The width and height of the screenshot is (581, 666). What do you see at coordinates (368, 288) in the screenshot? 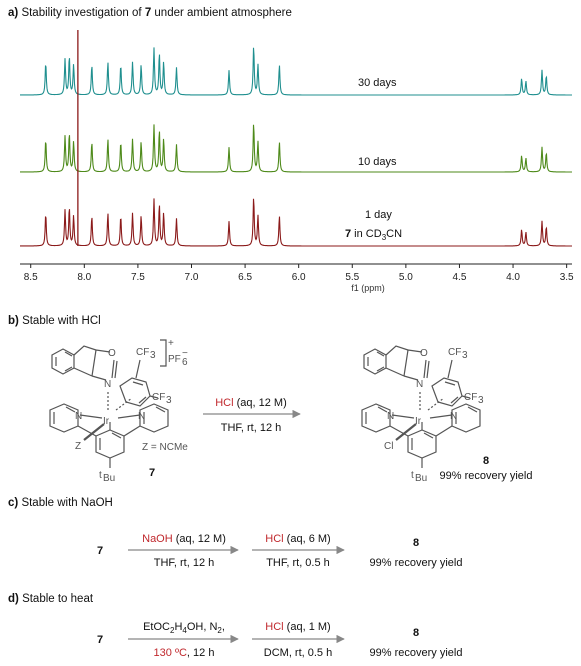
I see `x-axis-label: f1 (ppm)` at bounding box center [368, 288].